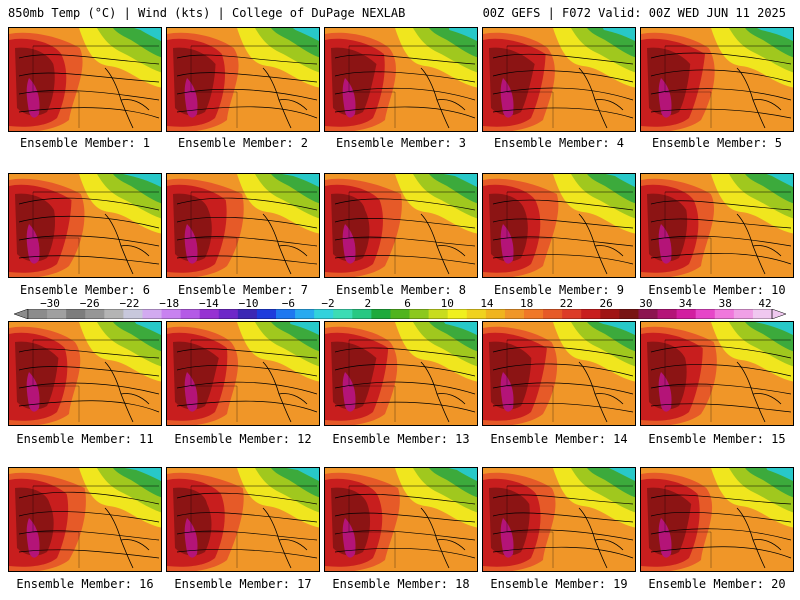 This screenshot has height=600, width=800. Describe the element at coordinates (447, 303) in the screenshot. I see `colorbar-tick-label: 10` at that location.